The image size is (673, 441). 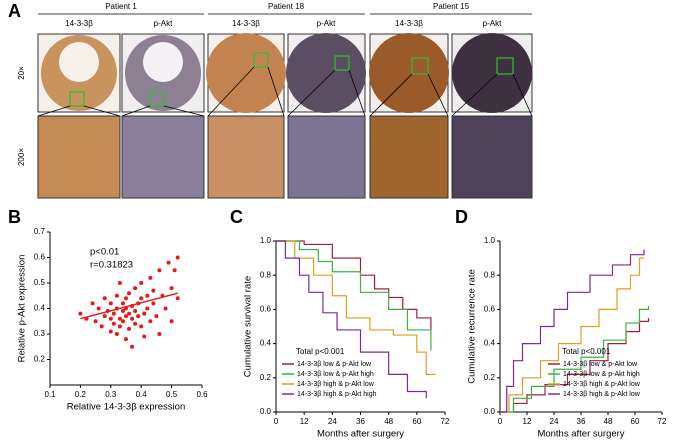 I want to click on annotation: r=0.31823, so click(x=111, y=265).